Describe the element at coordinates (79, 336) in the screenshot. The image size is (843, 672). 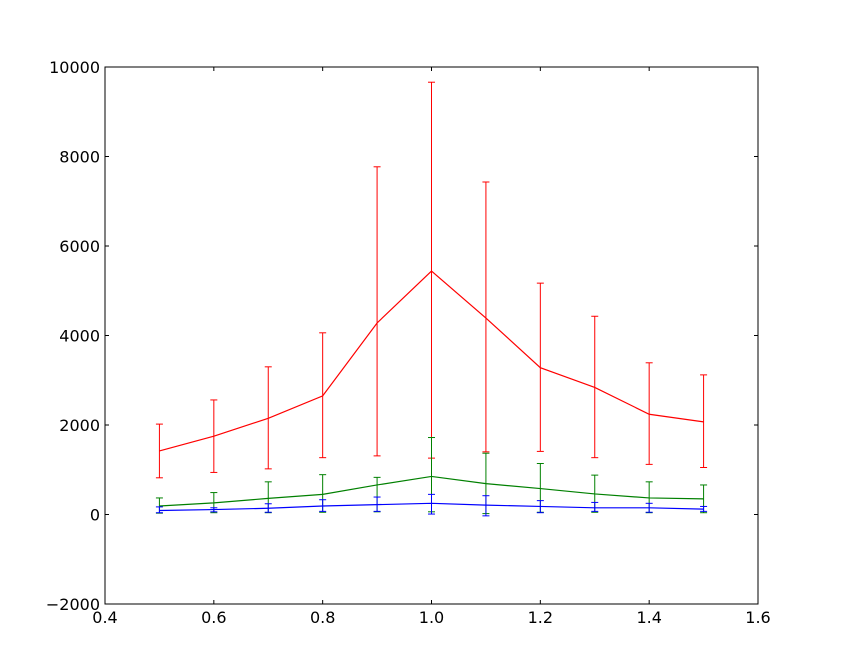
I see `y-tick-label: 4000` at that location.